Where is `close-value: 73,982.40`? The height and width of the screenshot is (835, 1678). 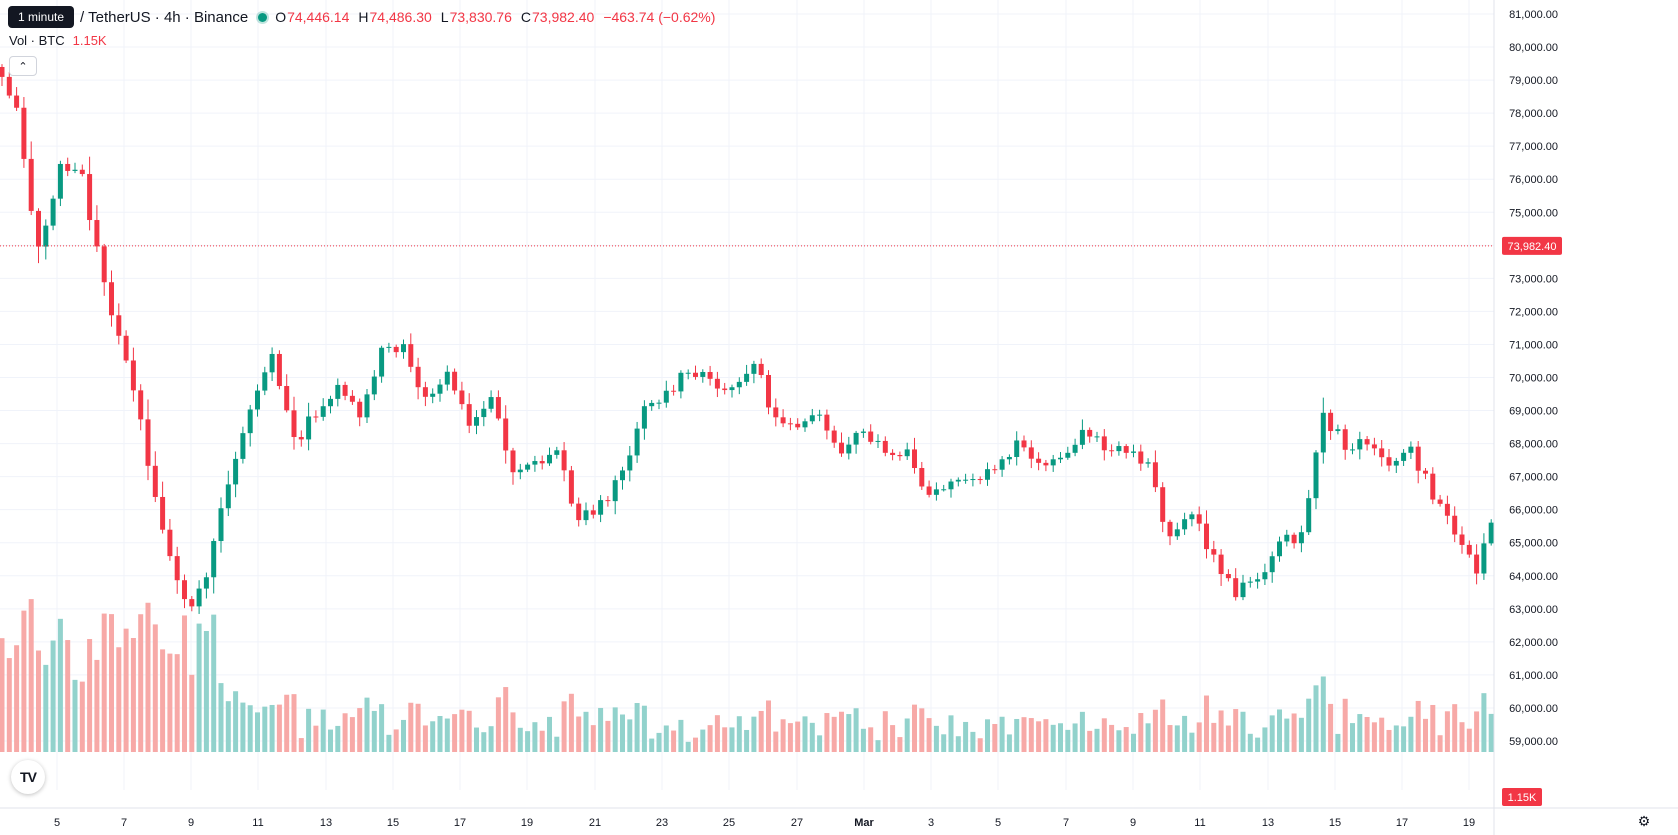
close-value: 73,982.40 is located at coordinates (563, 17).